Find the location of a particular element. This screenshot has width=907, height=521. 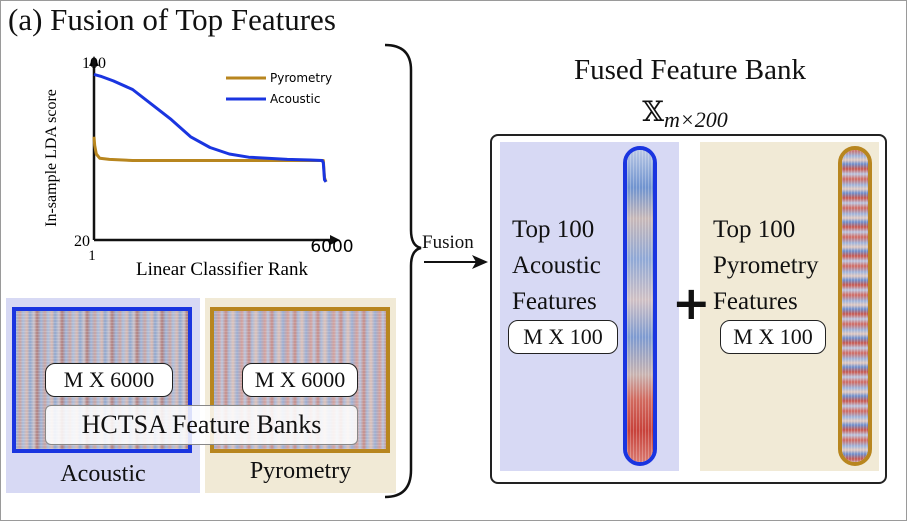

pyrometry-feature-column is located at coordinates (855, 306).